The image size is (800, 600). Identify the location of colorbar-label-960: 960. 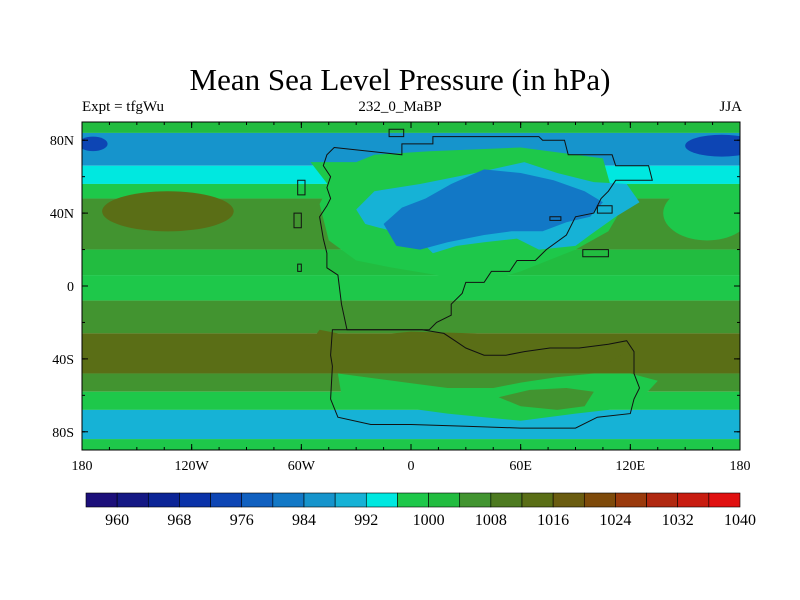
(117, 520).